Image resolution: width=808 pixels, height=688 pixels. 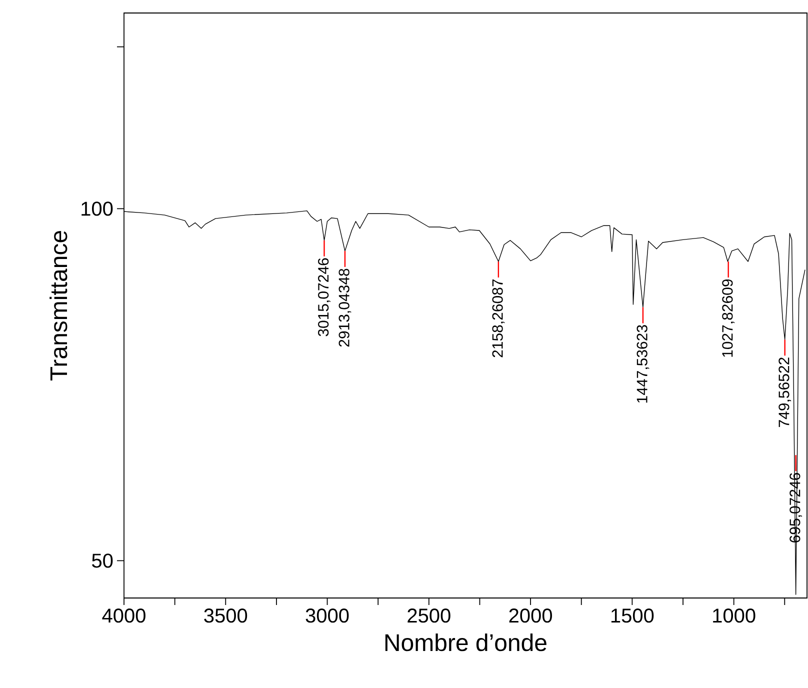 What do you see at coordinates (796, 507) in the screenshot?
I see `annotation: 695,07246` at bounding box center [796, 507].